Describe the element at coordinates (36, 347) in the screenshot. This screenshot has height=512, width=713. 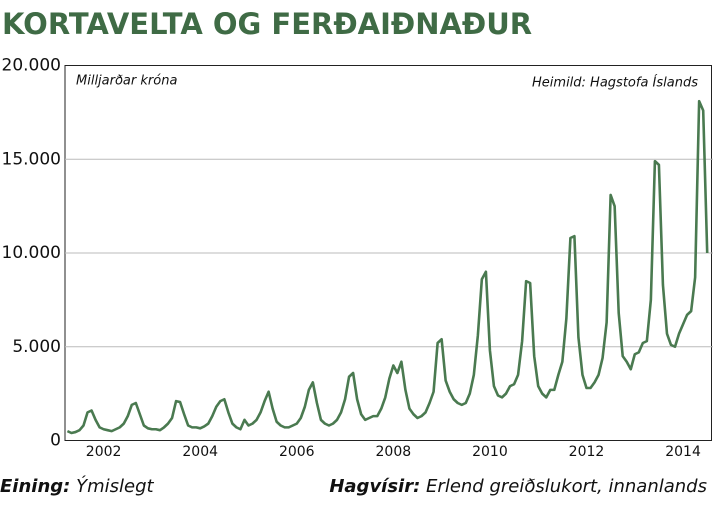
I see `y-tick-label: 5.000` at that location.